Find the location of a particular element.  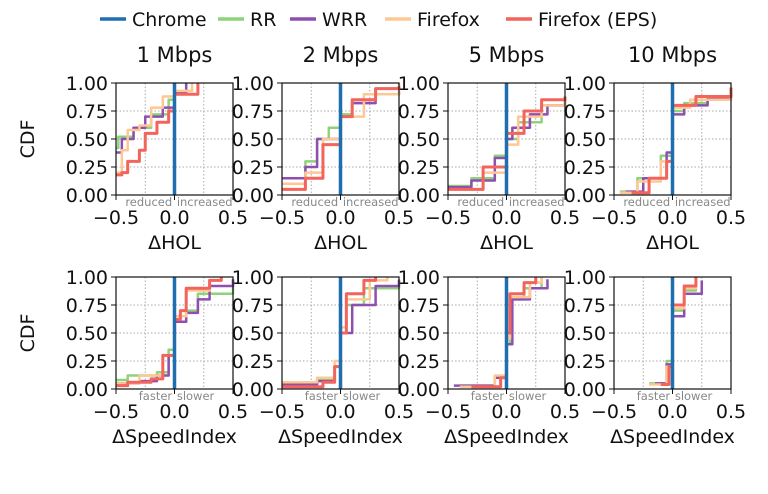

legend-label: Firefox (EPS) is located at coordinates (597, 20).